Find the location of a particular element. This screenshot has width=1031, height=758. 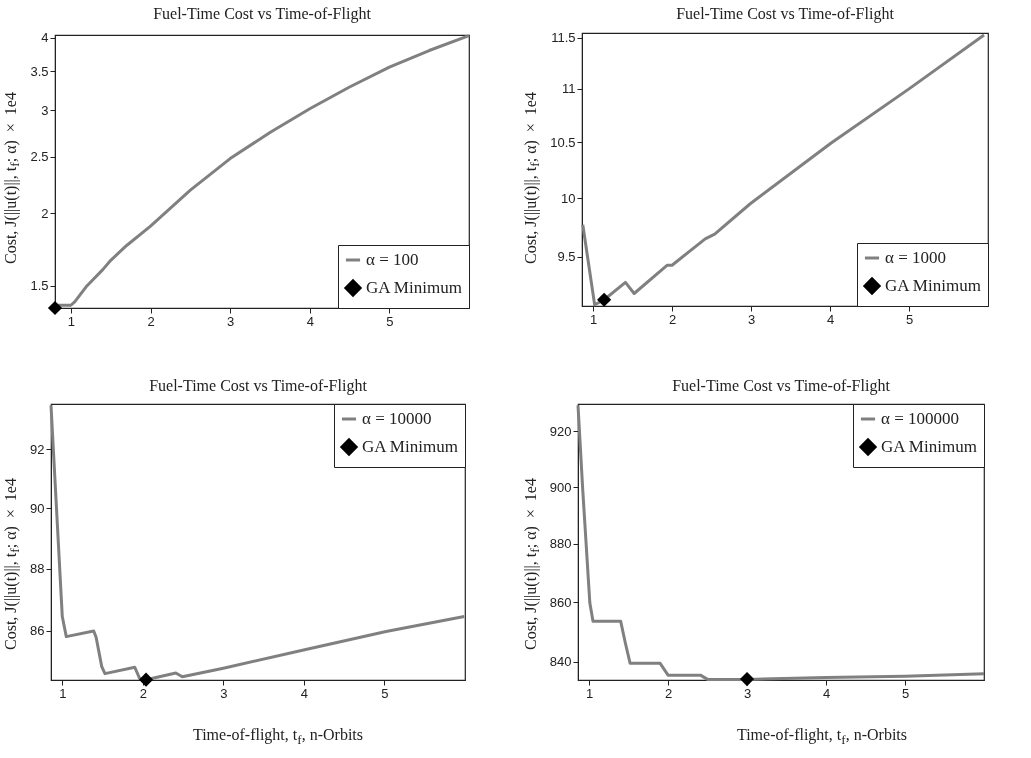

y-tick-label: 92 is located at coordinates (37, 449).